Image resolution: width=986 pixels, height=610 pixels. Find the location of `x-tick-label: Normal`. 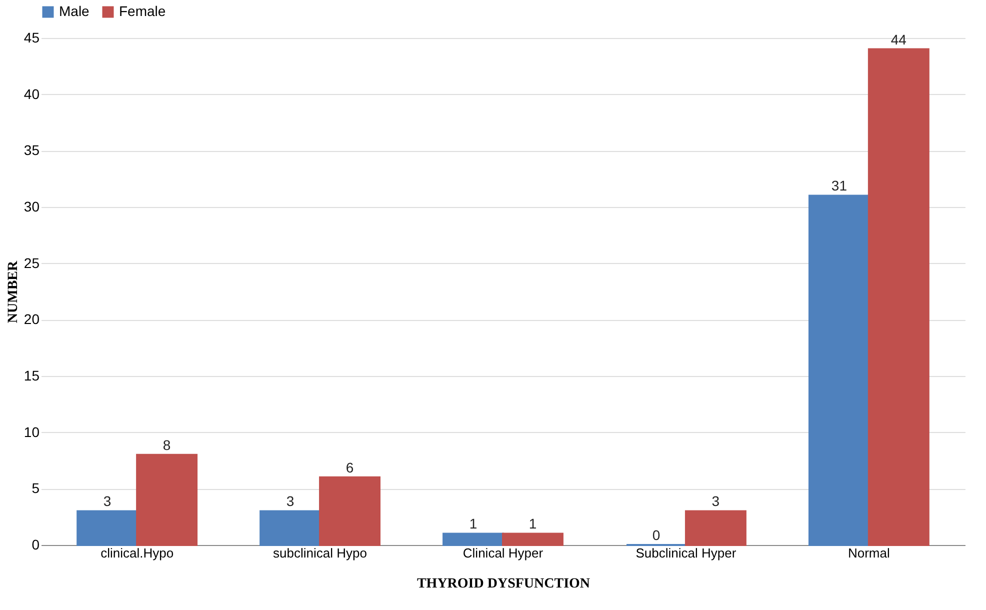

x-tick-label: Normal is located at coordinates (869, 553).